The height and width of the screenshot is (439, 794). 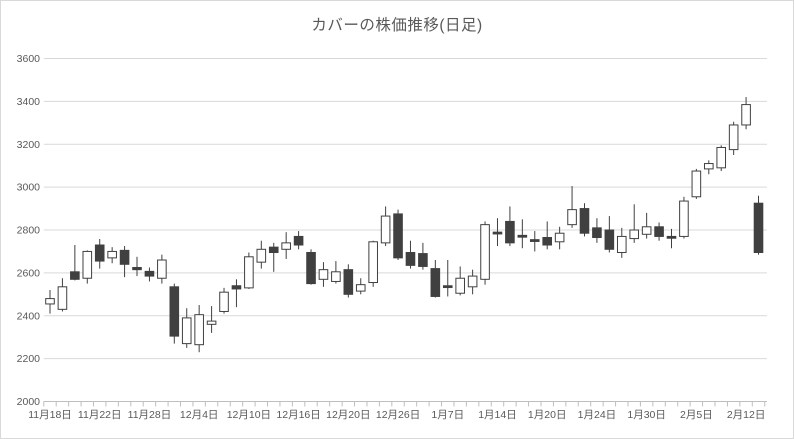 What do you see at coordinates (696, 415) in the screenshot?
I see `x-tick-label: 2月5日` at bounding box center [696, 415].